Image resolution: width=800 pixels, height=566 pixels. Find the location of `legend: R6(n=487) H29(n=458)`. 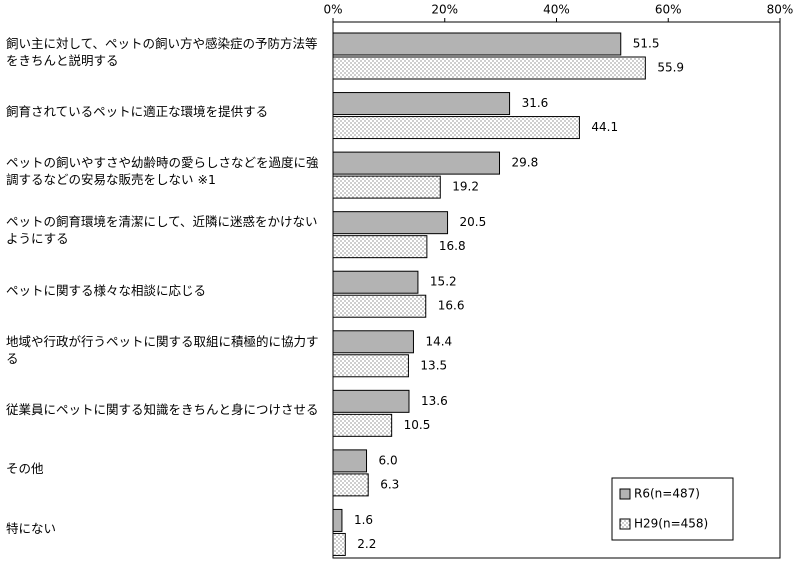

legend: R6(n=487) H29(n=458) is located at coordinates (672, 509).